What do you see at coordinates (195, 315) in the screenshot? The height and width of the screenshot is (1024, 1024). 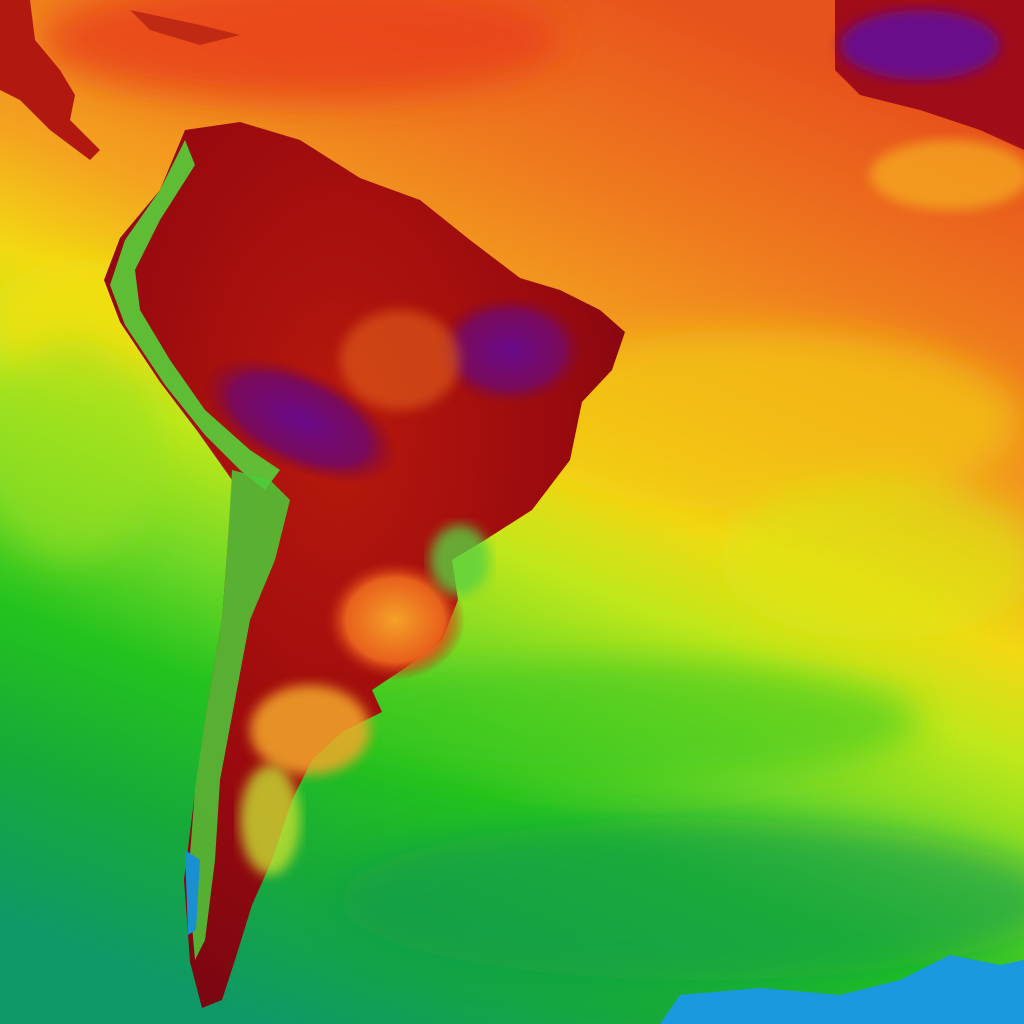 I see `andes-north` at bounding box center [195, 315].